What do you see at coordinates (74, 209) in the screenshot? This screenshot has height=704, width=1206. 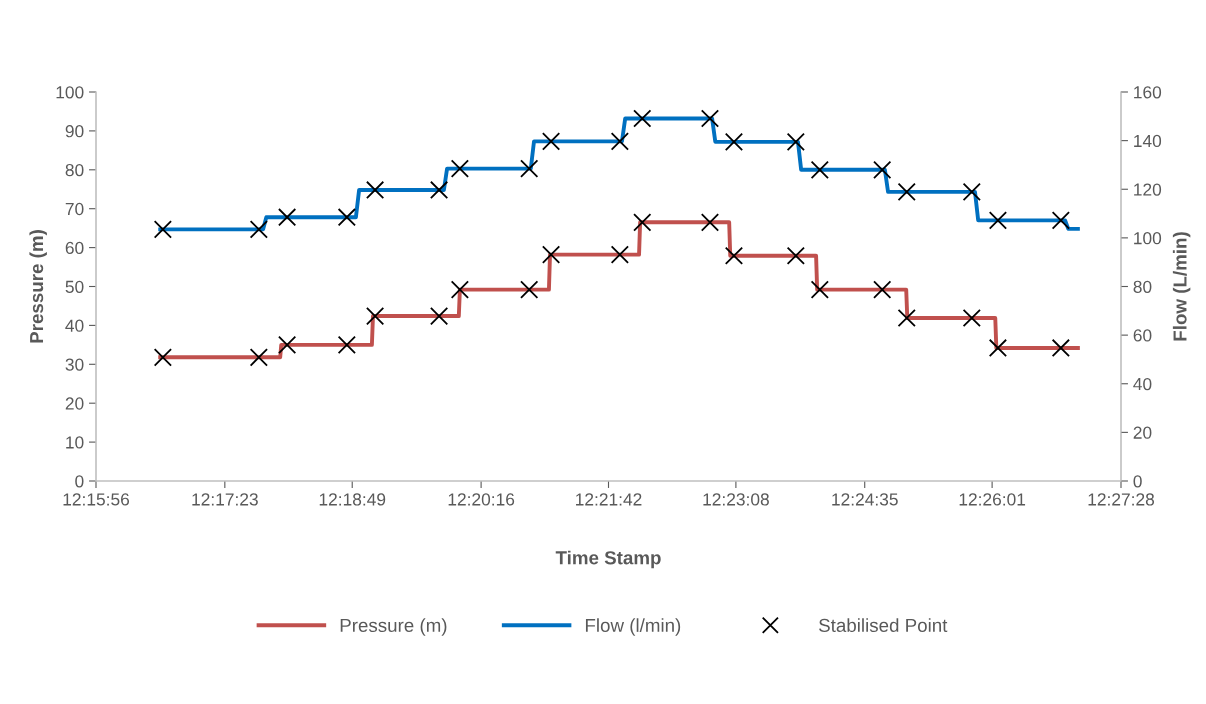 I see `y-tick-label: 70` at bounding box center [74, 209].